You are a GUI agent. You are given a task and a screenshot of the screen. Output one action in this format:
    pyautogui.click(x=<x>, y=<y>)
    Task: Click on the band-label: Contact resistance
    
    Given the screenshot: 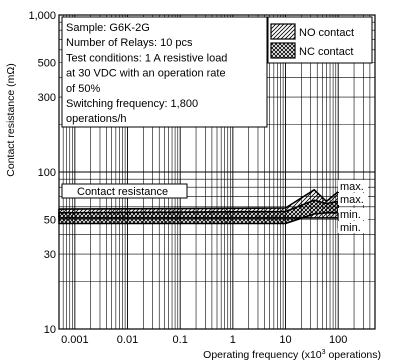 What is the action you would take?
    pyautogui.click(x=124, y=191)
    